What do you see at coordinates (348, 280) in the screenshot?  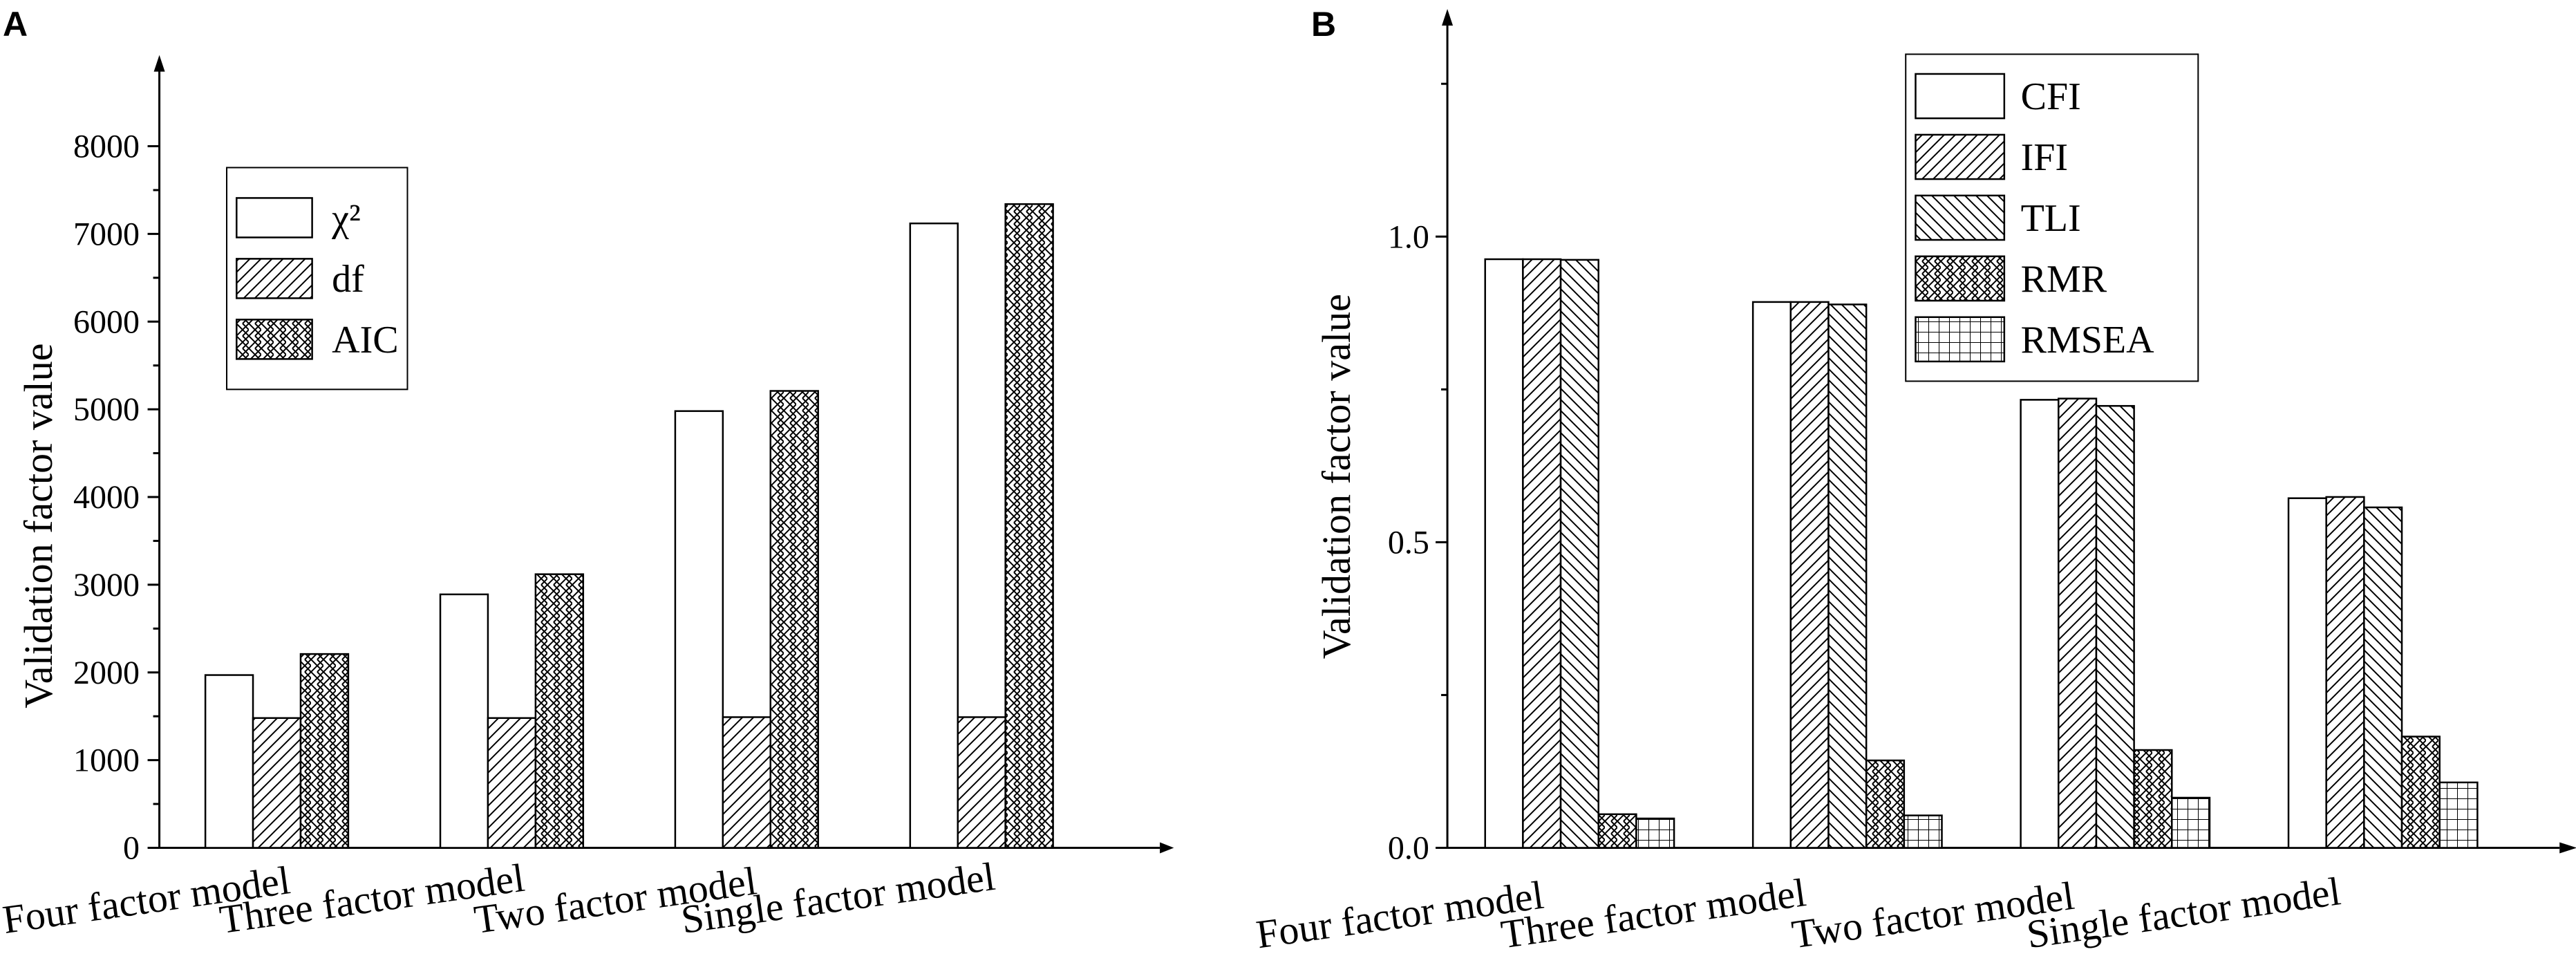 I see `legend-label-df: df` at bounding box center [348, 280].